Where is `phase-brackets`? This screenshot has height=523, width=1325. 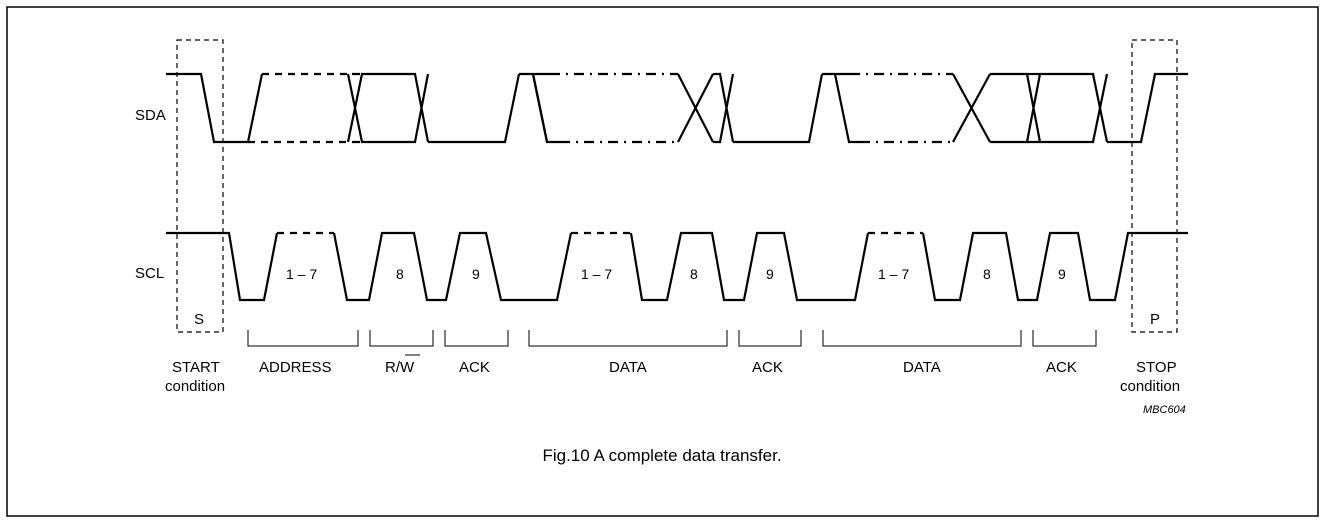
phase-brackets is located at coordinates (672, 338).